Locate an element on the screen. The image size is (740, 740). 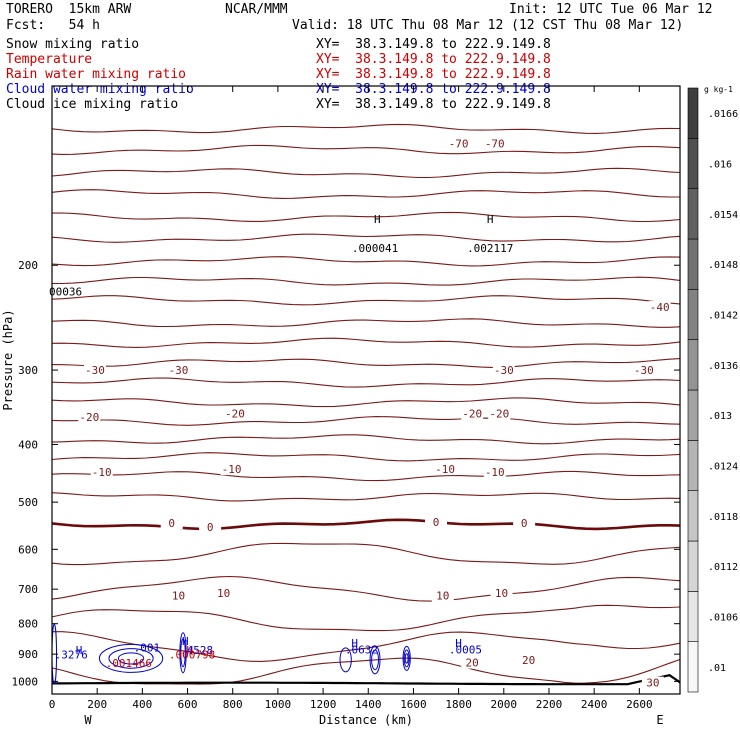
colorbar-tick-label: .0124 is located at coordinates (723, 467).